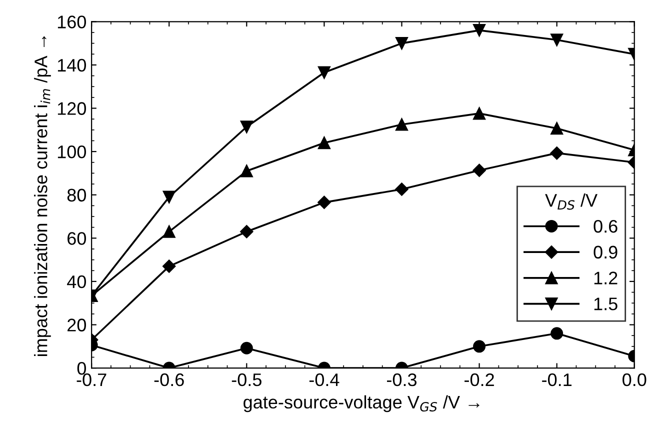 The height and width of the screenshot is (433, 654). I want to click on legend-label: 1.2, so click(606, 278).